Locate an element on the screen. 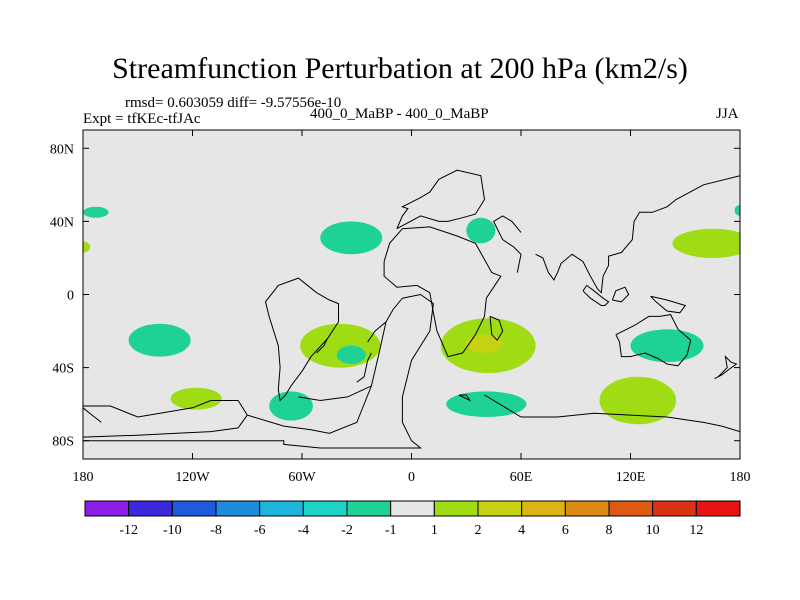  colorbar-label: -1 is located at coordinates (391, 530).